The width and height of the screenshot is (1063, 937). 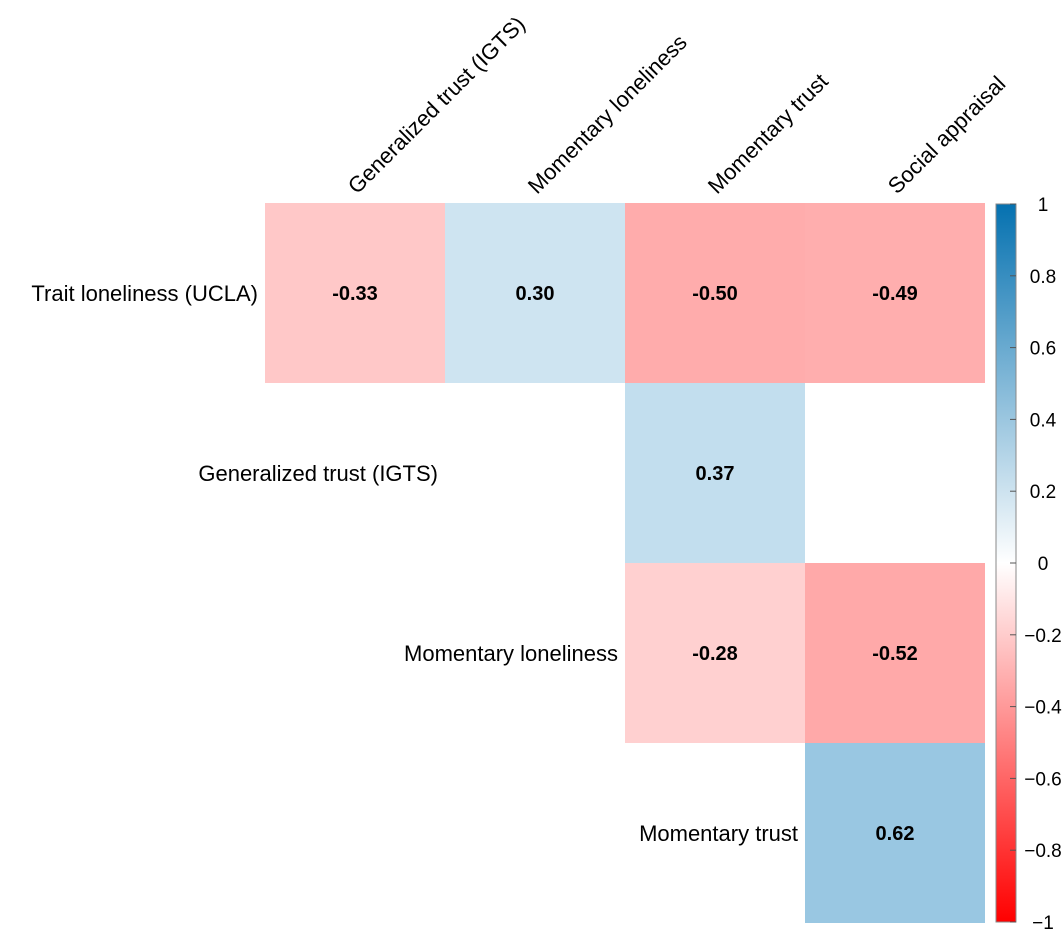 What do you see at coordinates (768, 133) in the screenshot?
I see `column-label: Momentary trust` at bounding box center [768, 133].